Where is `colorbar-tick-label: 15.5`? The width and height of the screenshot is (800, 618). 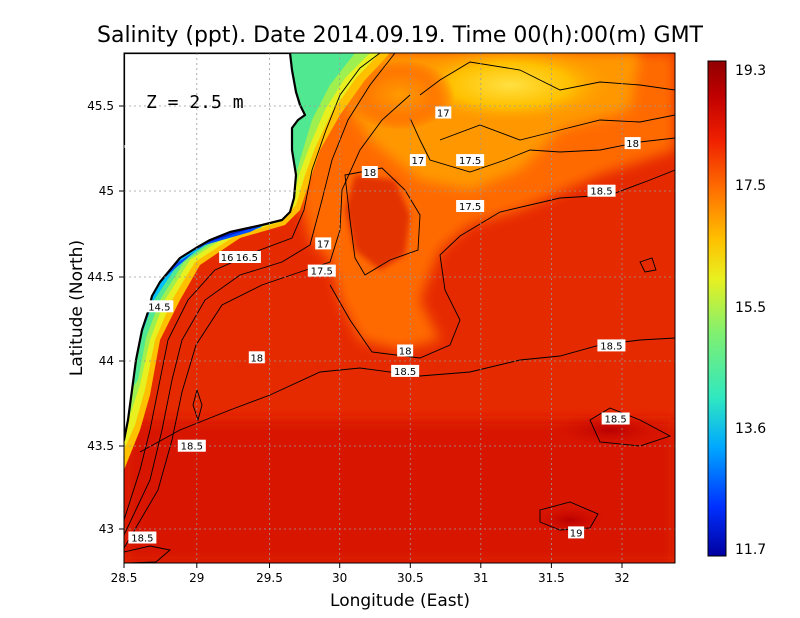 colorbar-tick-label: 15.5 is located at coordinates (750, 308).